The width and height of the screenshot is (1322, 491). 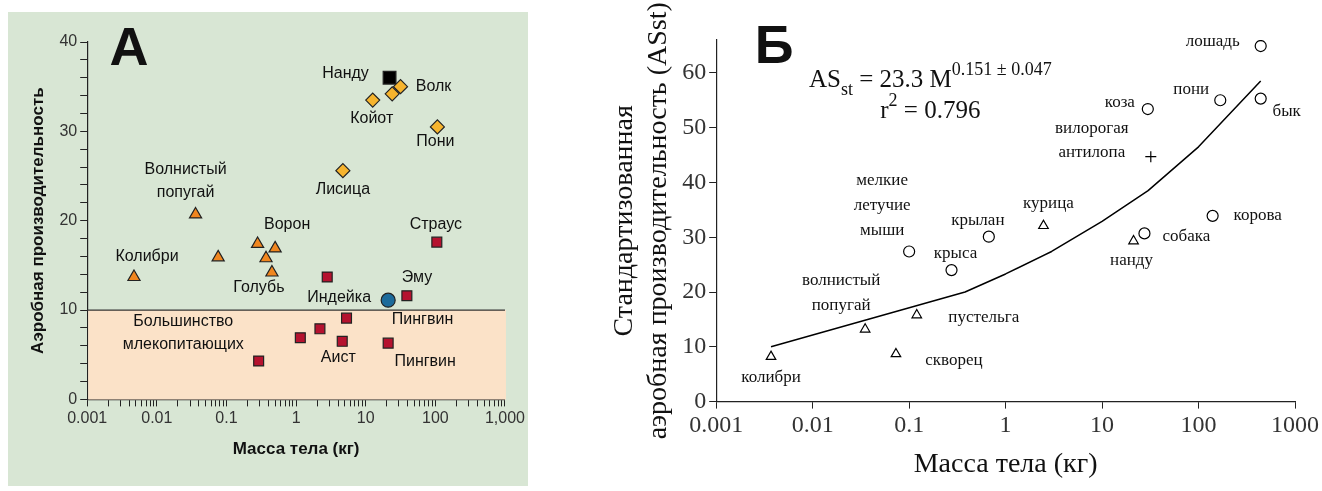 What do you see at coordinates (1212, 41) in the screenshot?
I see `annotation: лошадь` at bounding box center [1212, 41].